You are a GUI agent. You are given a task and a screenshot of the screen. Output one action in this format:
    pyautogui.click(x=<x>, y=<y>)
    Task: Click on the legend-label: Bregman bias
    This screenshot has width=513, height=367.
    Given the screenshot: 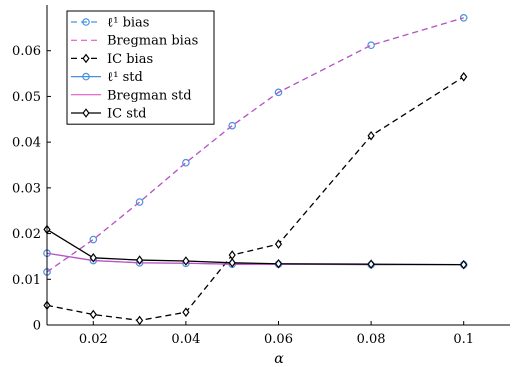 What is the action you would take?
    pyautogui.click(x=152, y=41)
    